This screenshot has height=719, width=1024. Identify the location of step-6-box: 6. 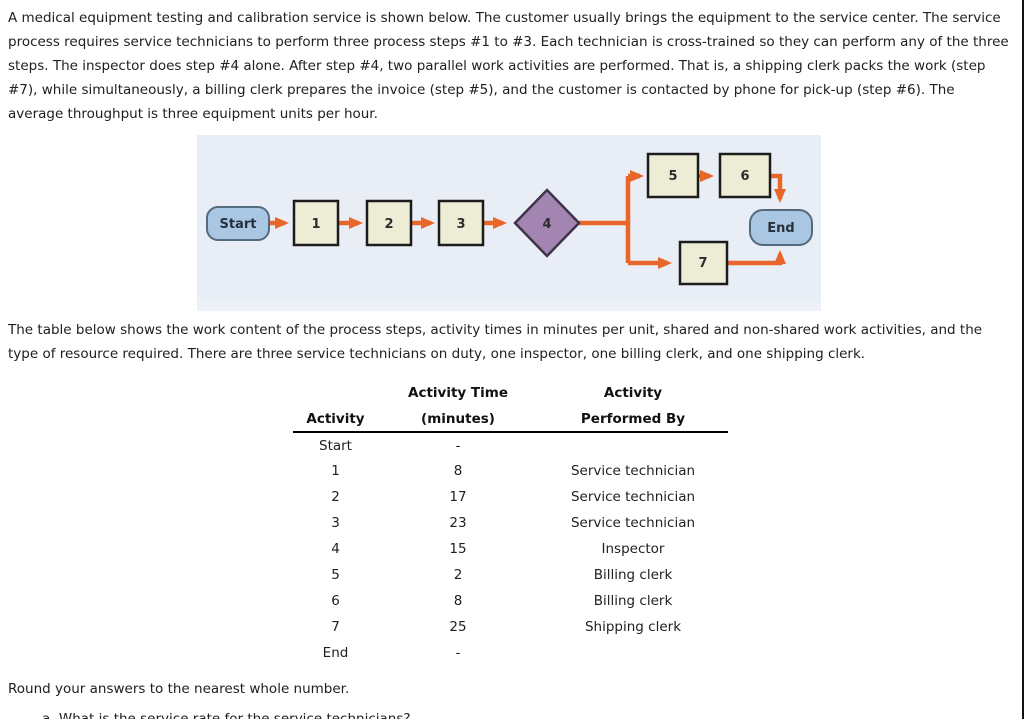
(745, 175).